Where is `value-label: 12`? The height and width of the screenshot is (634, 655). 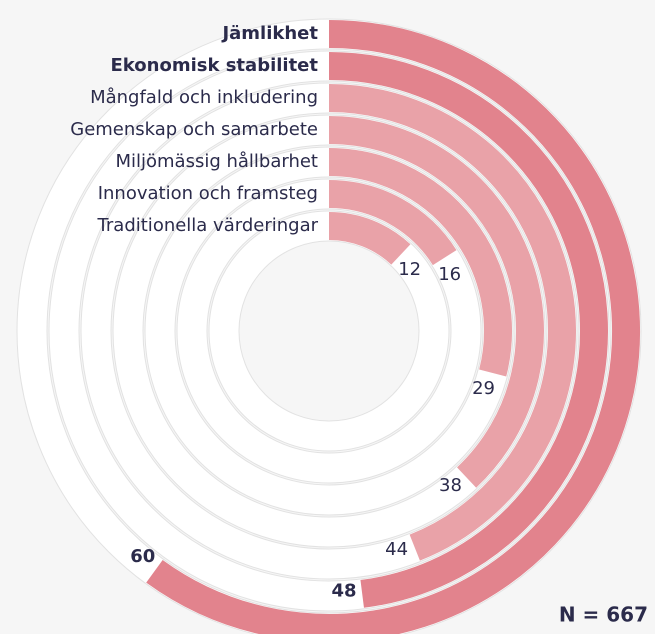
value-label: 12 is located at coordinates (409, 269).